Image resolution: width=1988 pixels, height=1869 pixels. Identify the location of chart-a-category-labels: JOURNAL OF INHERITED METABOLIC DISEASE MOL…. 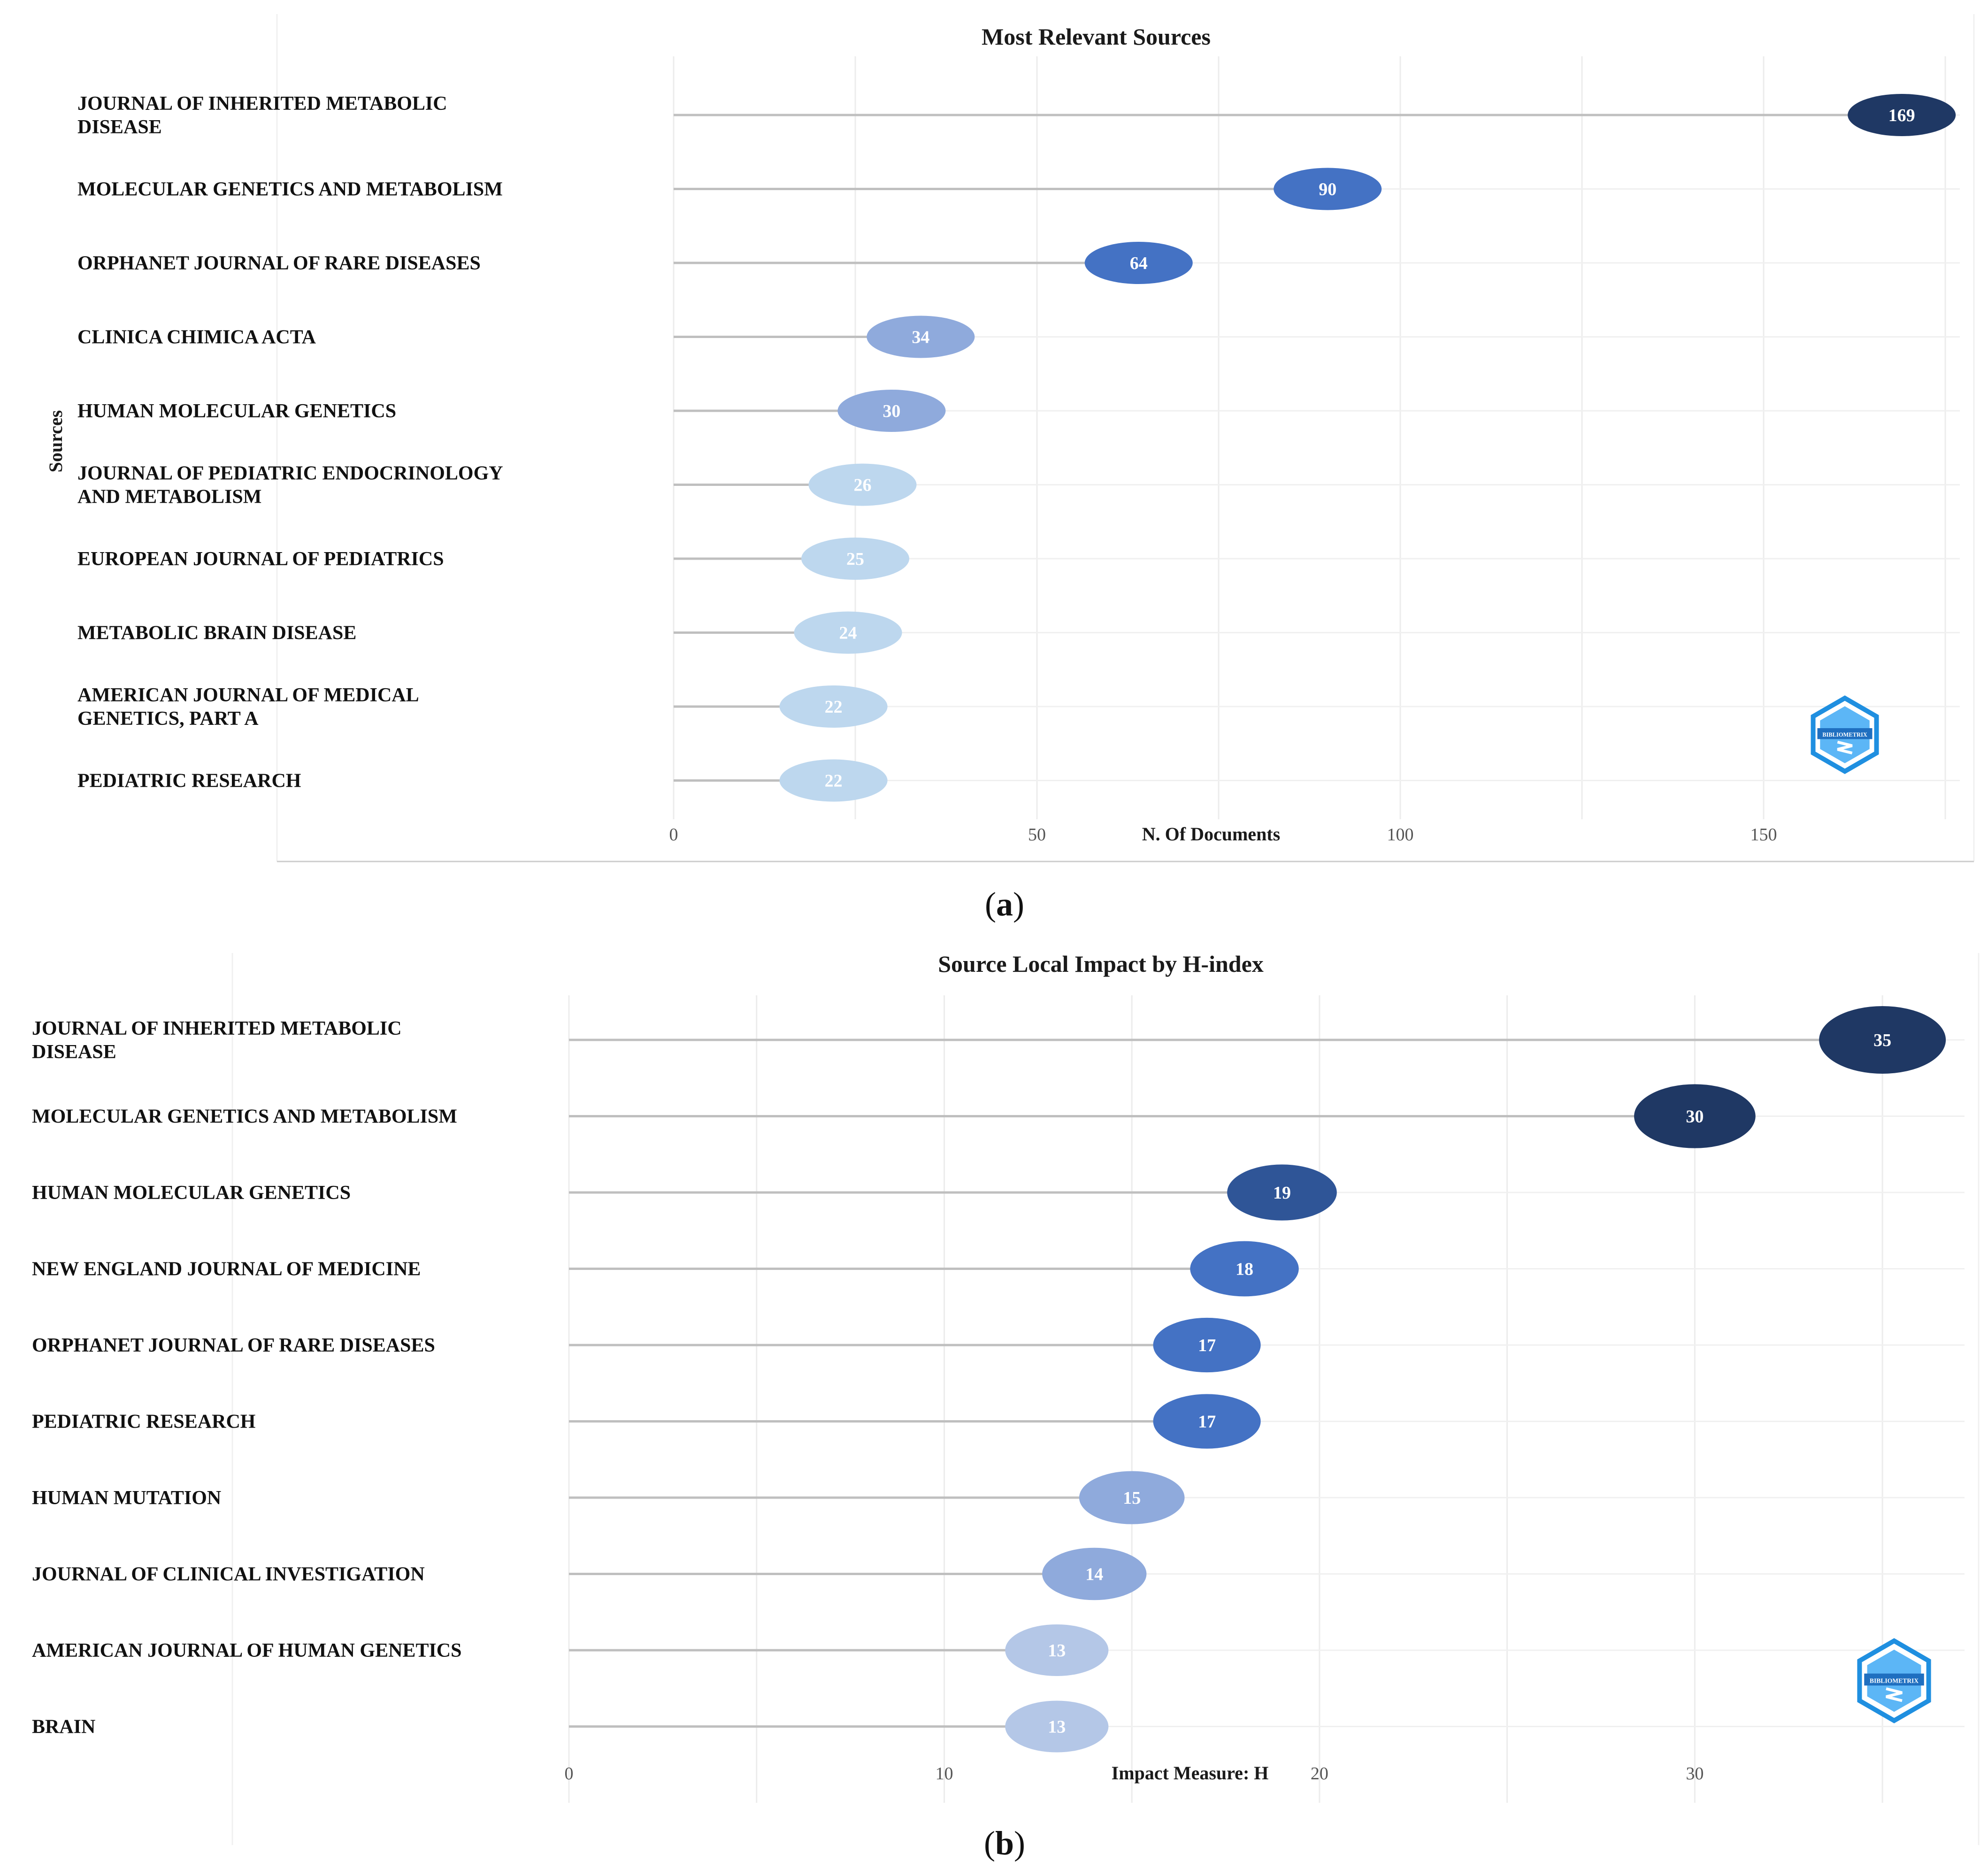
(290, 442).